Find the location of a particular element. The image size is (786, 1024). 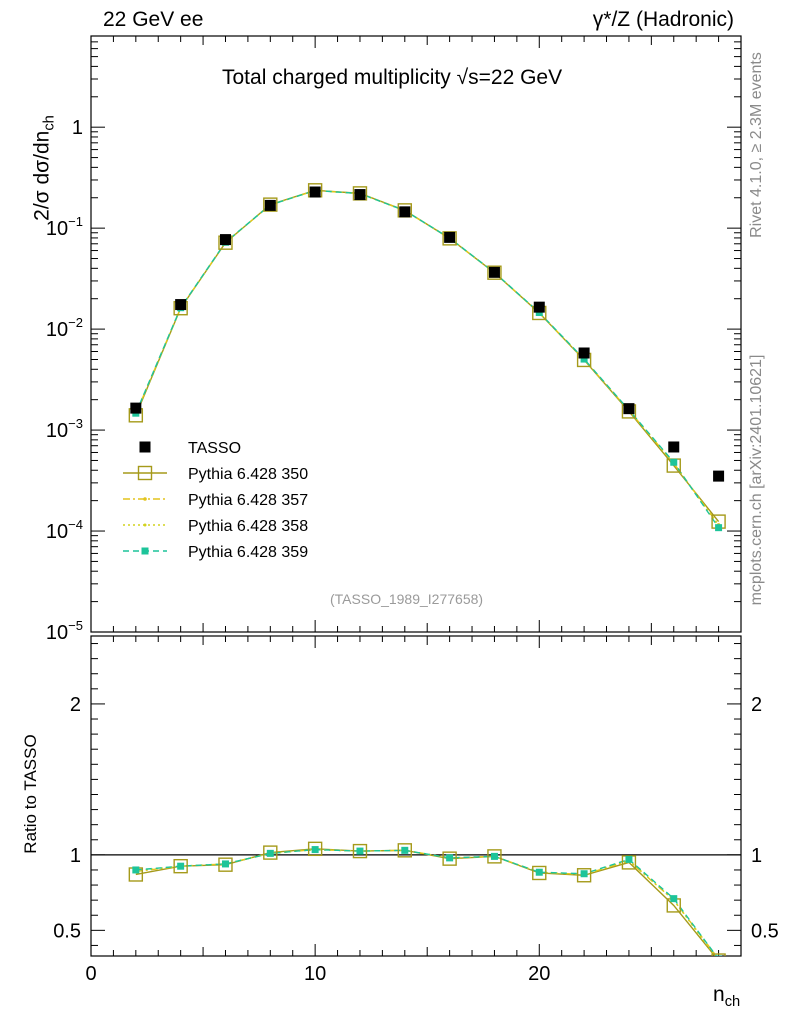

ratio-tick-label-left: 1 is located at coordinates (75, 856).